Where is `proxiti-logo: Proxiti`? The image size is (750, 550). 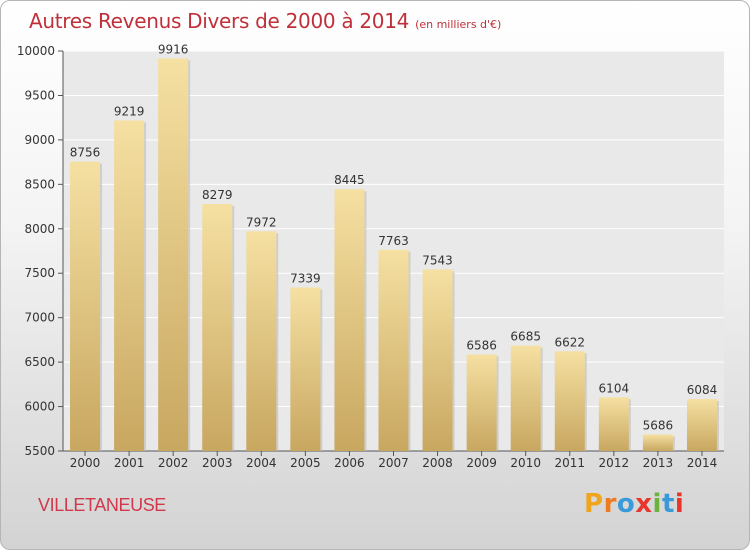 proxiti-logo: Proxiti is located at coordinates (634, 504).